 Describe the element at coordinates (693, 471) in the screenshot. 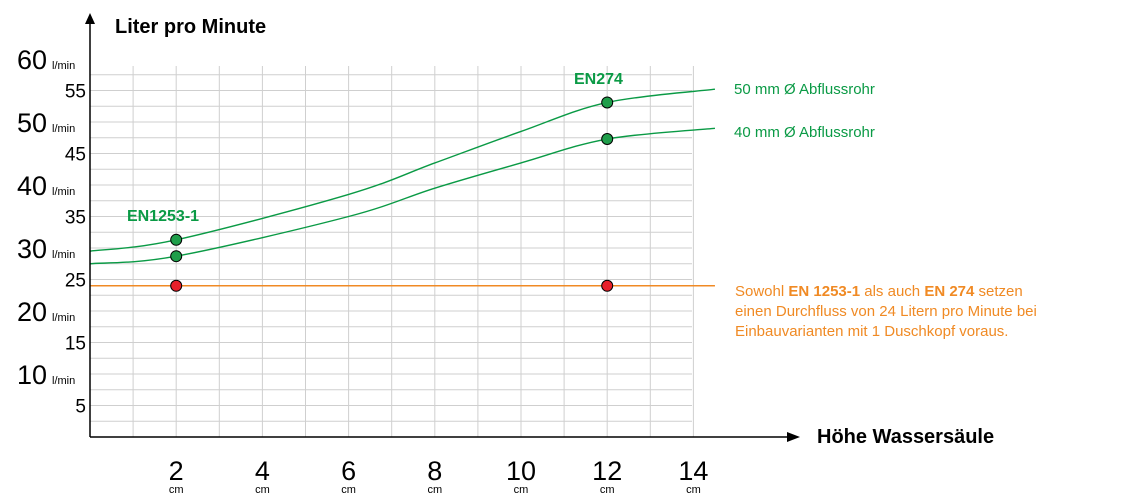

I see `x-tick-label: 14` at that location.